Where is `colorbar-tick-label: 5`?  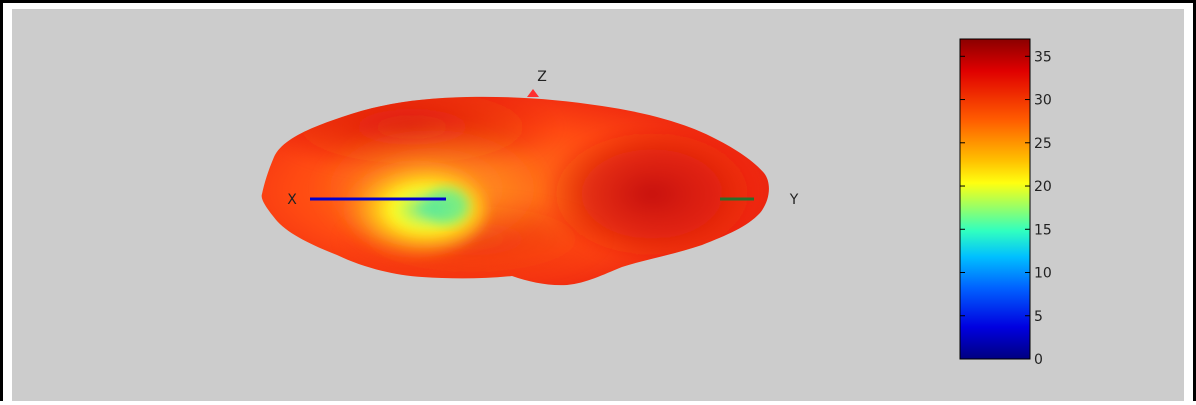
colorbar-tick-label: 5 is located at coordinates (1038, 317).